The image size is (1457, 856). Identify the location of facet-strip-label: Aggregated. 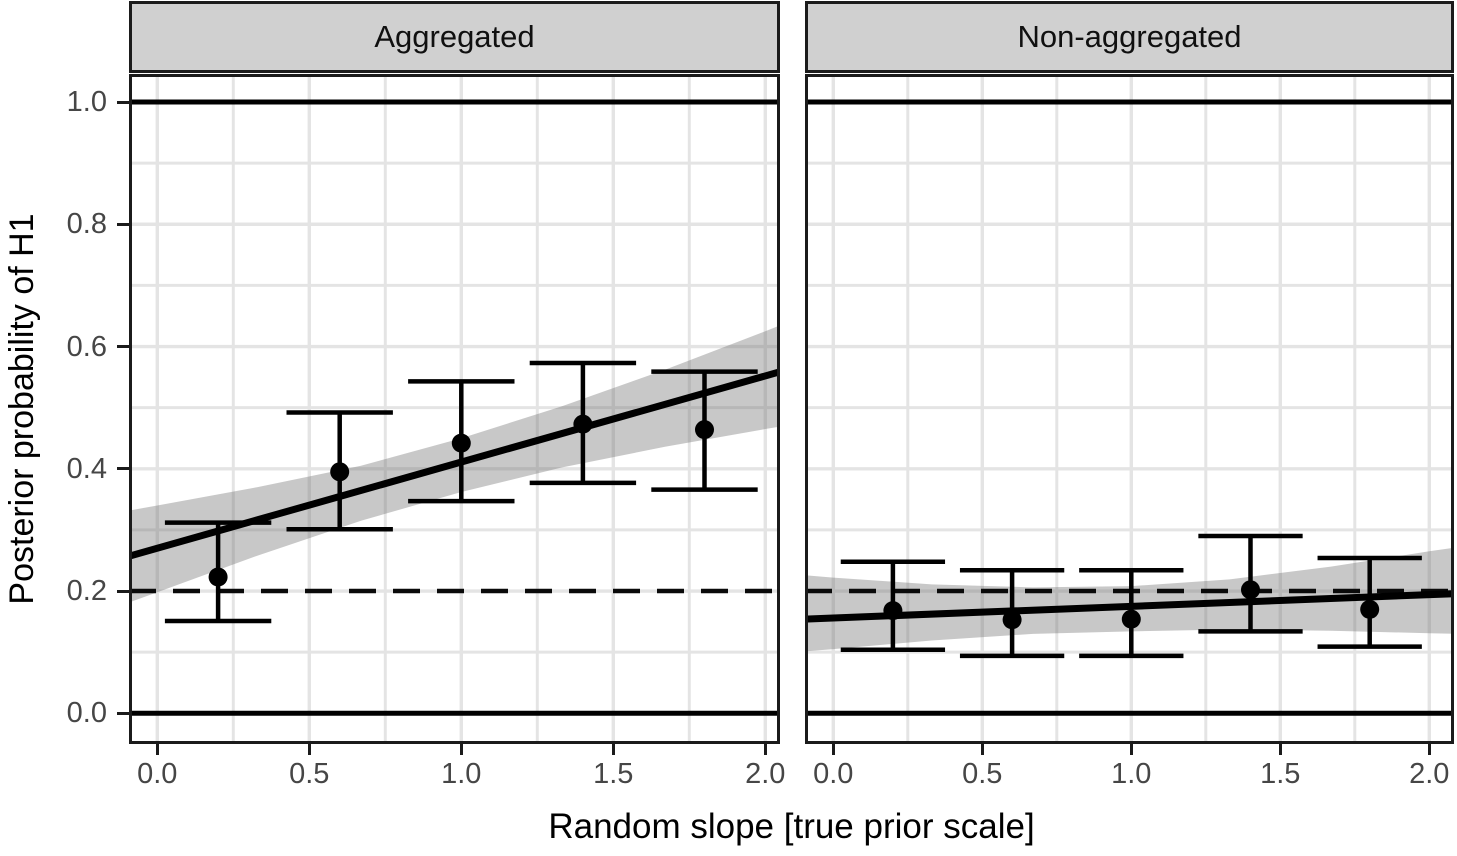
(454, 36).